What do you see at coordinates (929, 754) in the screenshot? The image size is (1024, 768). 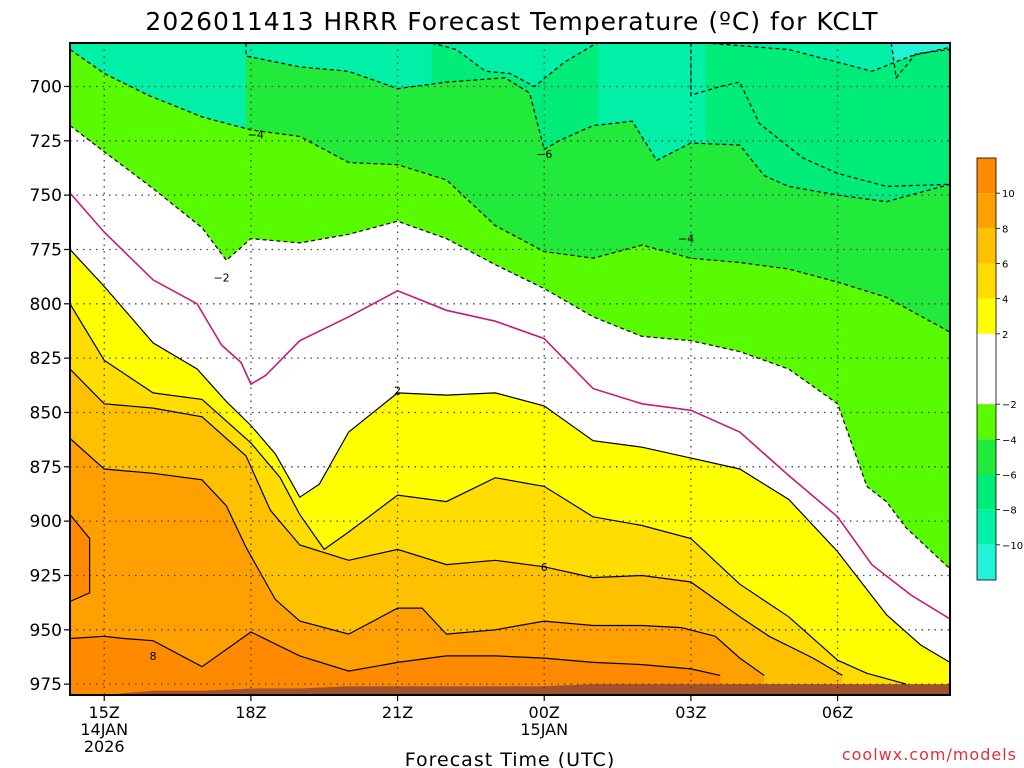 I see `credit-text: coolwx.com/models` at bounding box center [929, 754].